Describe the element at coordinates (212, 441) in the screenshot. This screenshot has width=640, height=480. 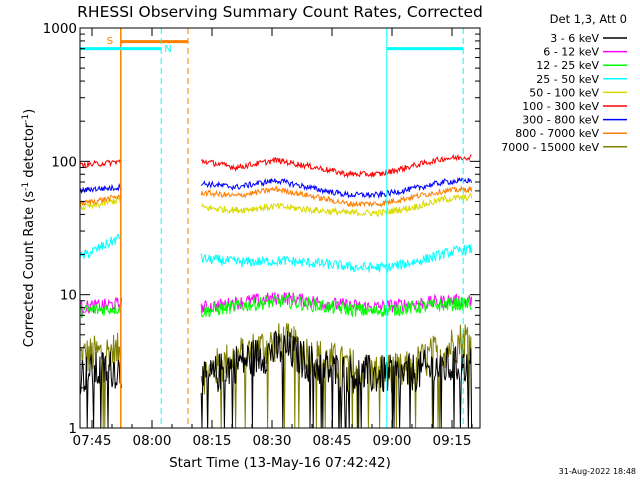
I see `x-tick-label-2: 08:15` at that location.